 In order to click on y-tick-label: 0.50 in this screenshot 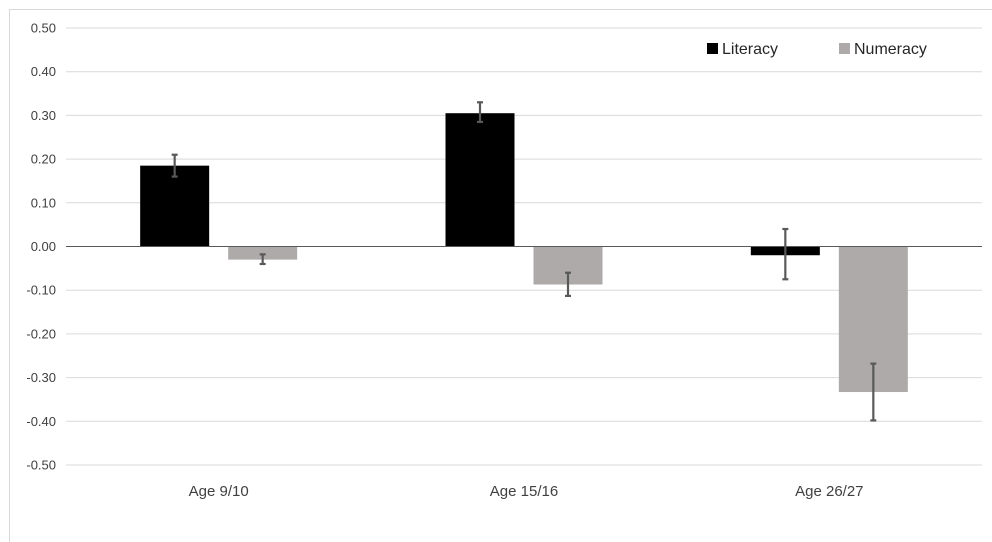, I will do `click(43, 28)`.